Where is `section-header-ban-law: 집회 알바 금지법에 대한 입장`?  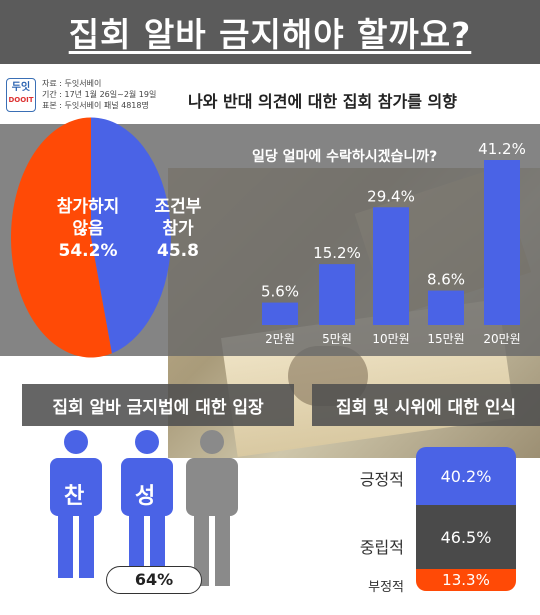
section-header-ban-law: 집회 알바 금지법에 대한 입장 is located at coordinates (158, 405).